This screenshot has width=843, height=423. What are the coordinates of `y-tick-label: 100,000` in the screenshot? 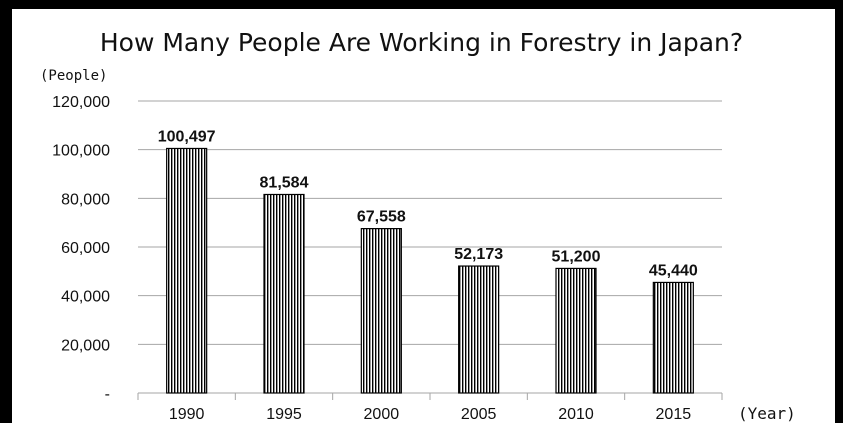 It's located at (81, 151).